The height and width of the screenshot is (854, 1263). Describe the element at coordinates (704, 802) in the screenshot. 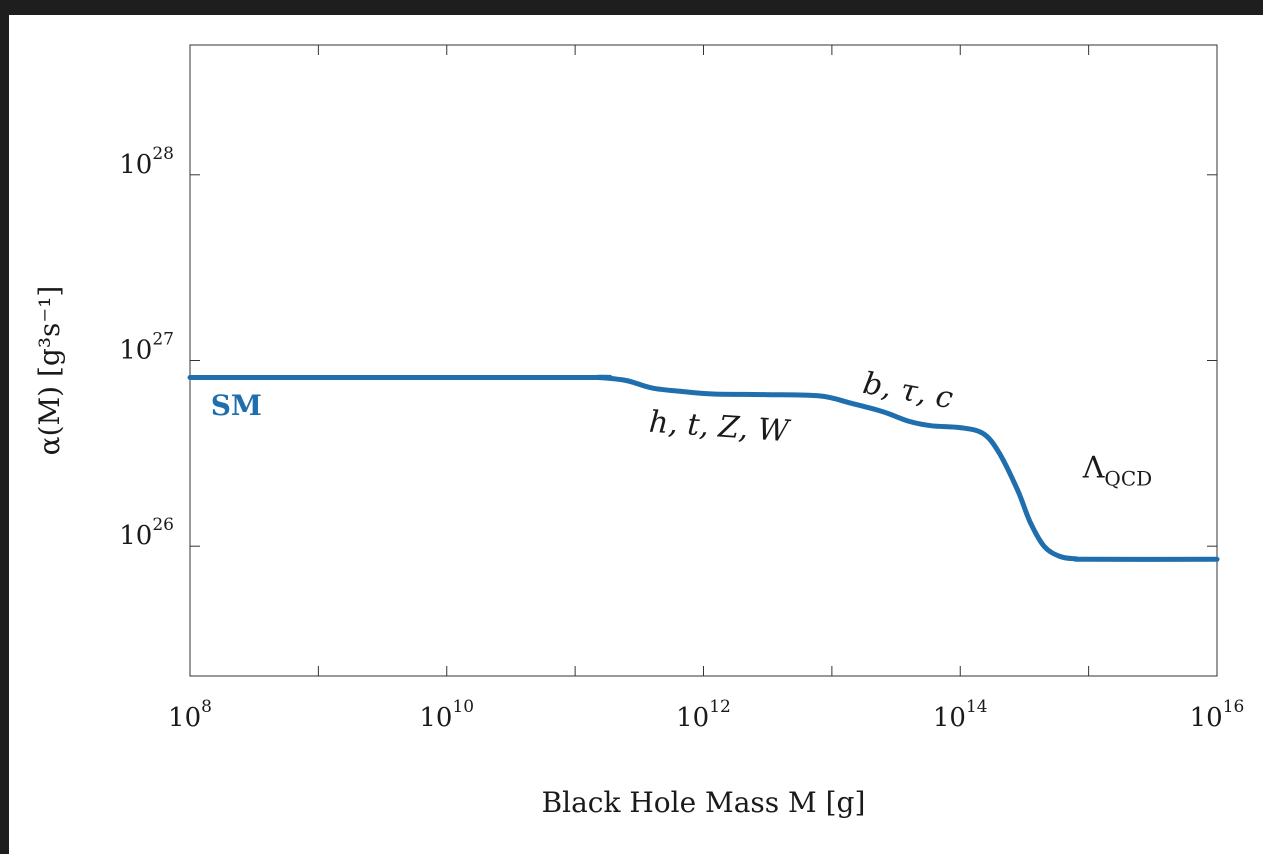

I see `x-axis-label: Black Hole Mass M [g]` at that location.